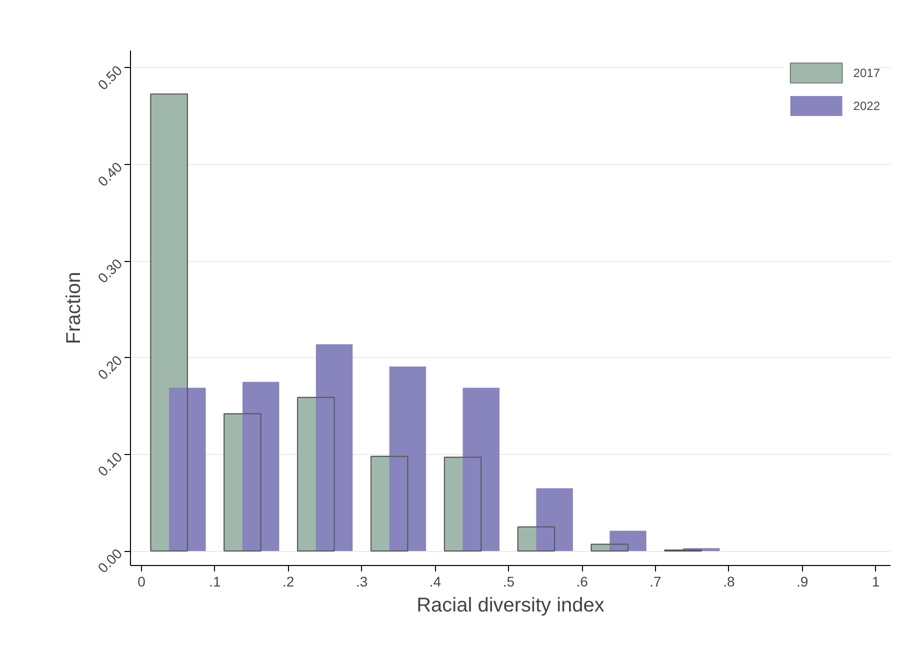 The height and width of the screenshot is (669, 906). Describe the element at coordinates (729, 582) in the screenshot. I see `x-tick-label: .8` at that location.